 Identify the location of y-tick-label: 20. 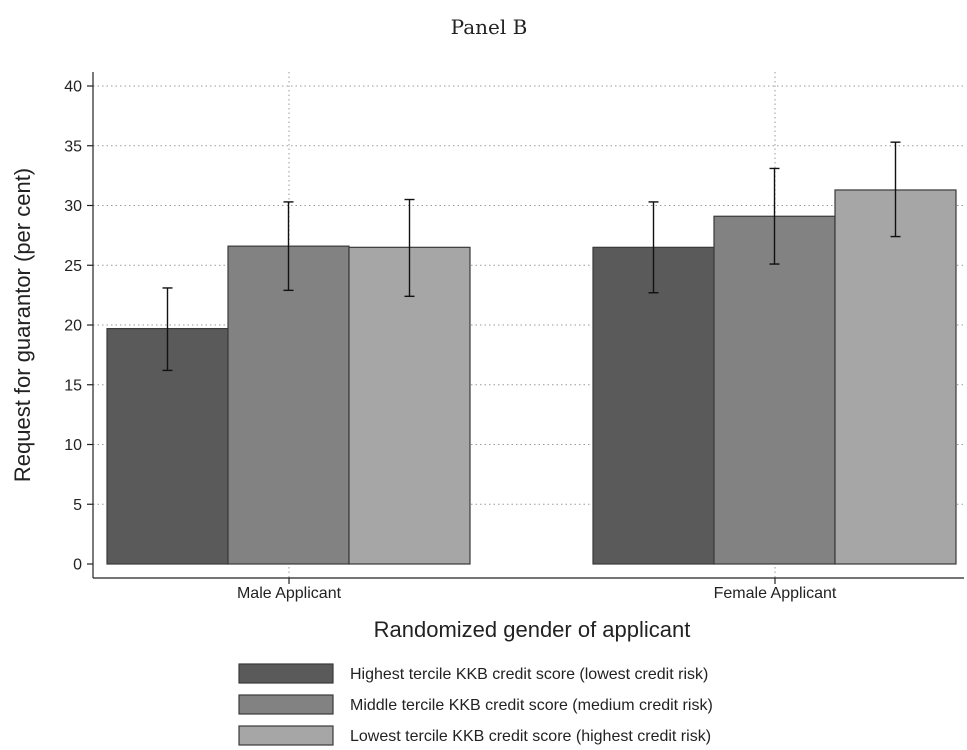
(73, 326).